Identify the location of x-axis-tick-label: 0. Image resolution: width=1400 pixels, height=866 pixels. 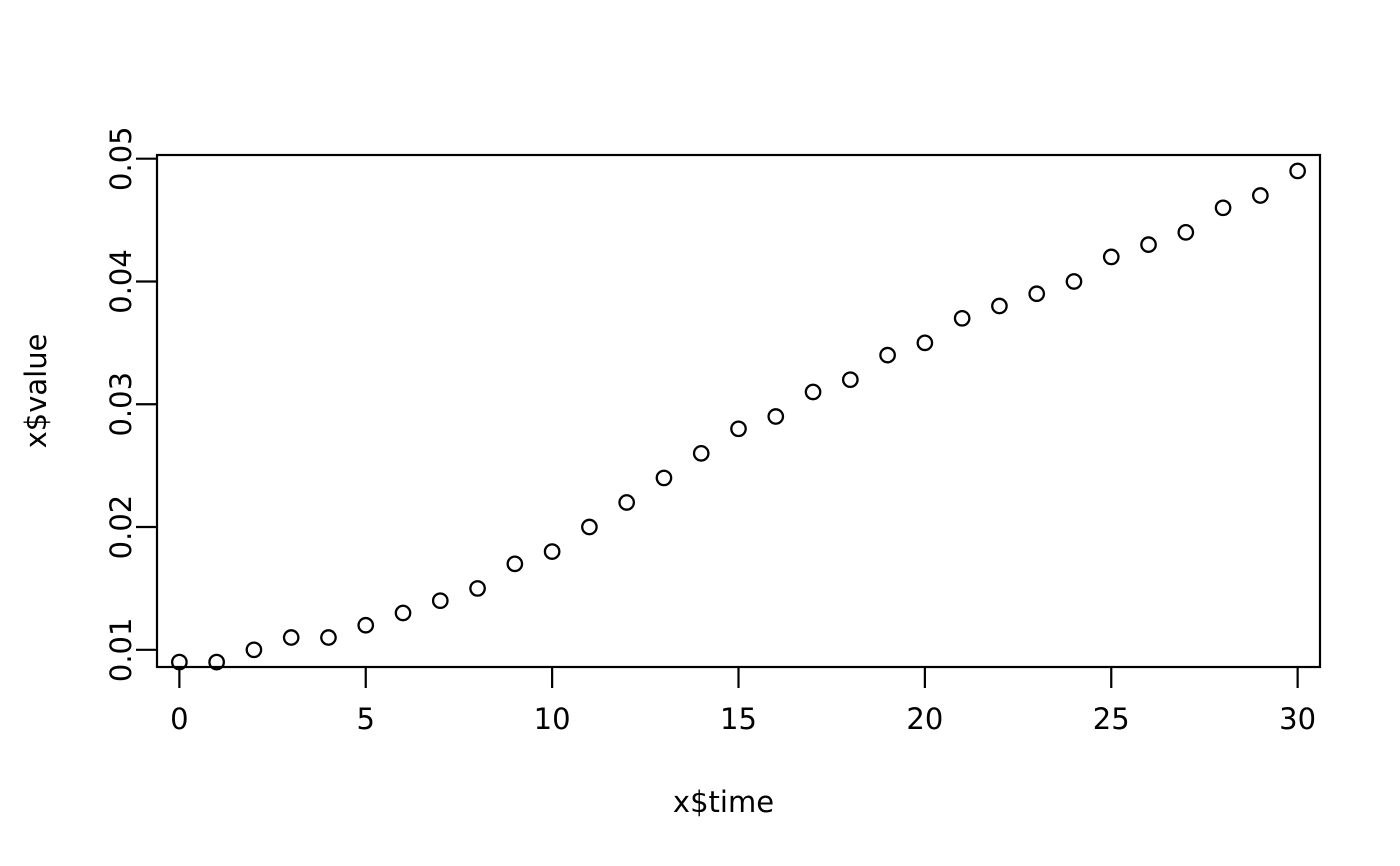
(179, 719).